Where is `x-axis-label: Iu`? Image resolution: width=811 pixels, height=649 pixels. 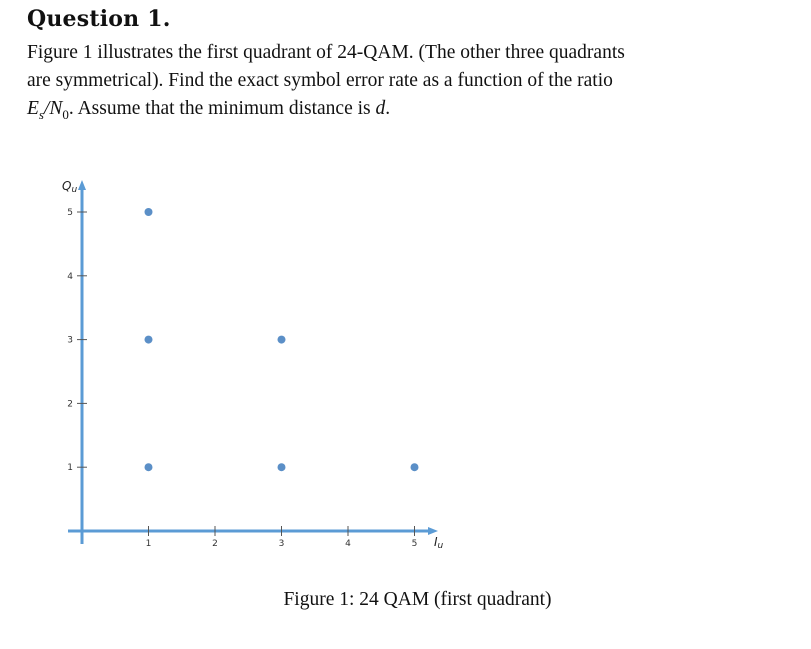
x-axis-label: Iu is located at coordinates (439, 543).